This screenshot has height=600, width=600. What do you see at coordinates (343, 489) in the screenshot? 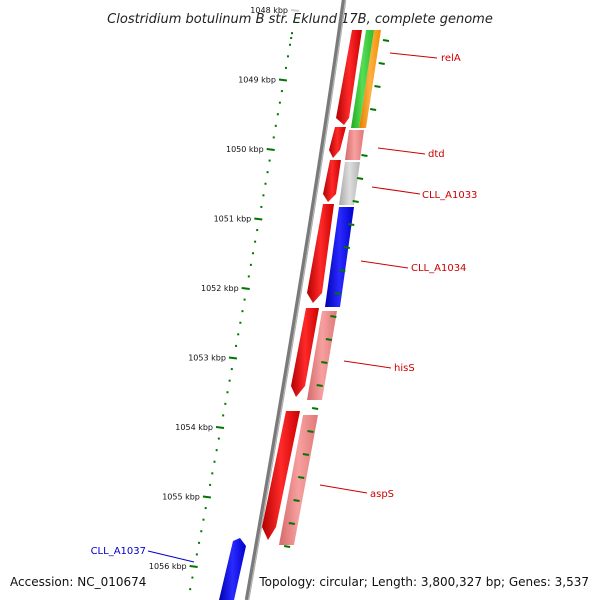
I see `leader-aspS` at bounding box center [343, 489].